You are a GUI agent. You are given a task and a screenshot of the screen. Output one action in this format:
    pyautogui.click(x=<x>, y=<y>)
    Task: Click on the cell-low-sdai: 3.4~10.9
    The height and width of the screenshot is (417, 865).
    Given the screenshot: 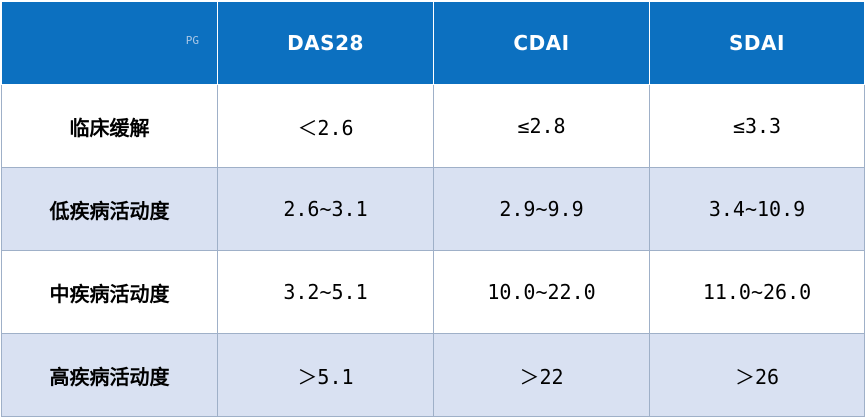 What is the action you would take?
    pyautogui.click(x=757, y=209)
    